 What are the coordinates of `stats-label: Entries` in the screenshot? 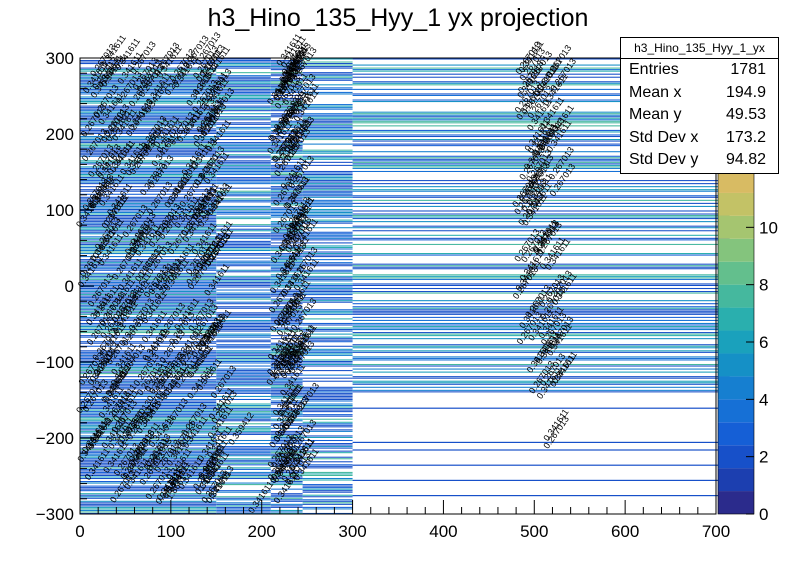 It's located at (654, 69).